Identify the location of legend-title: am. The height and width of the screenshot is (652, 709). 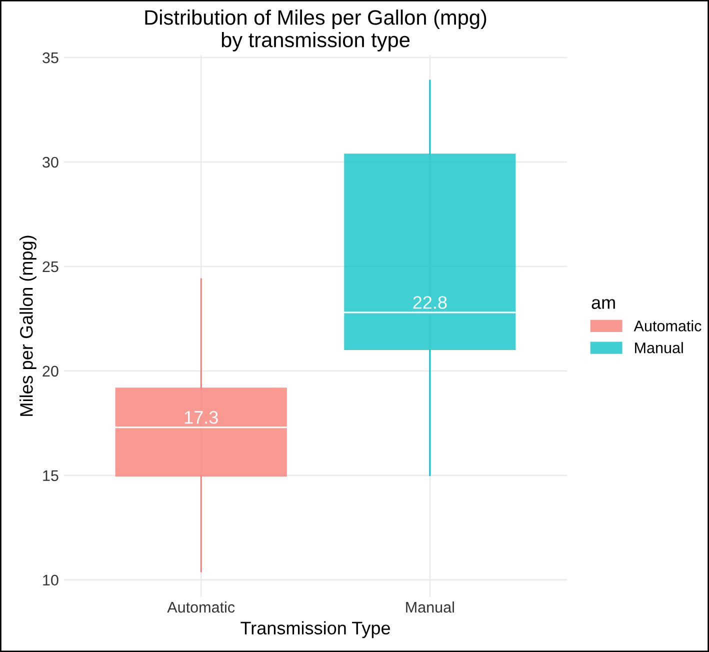
(603, 304).